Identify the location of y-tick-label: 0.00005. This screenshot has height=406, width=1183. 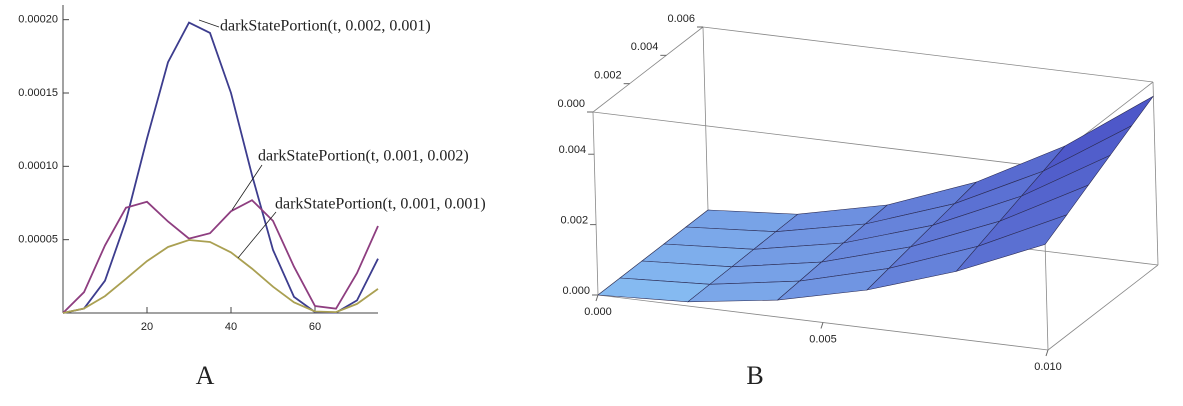
(38, 240).